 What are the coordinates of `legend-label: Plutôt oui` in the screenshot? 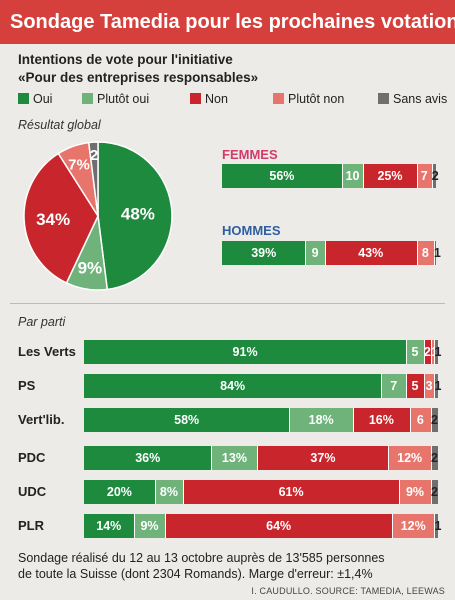 It's located at (123, 99).